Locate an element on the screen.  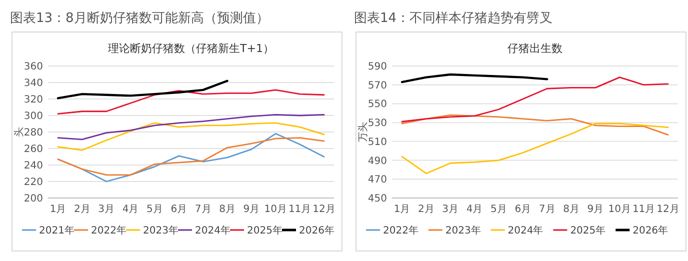
y-tick-label: 320 is located at coordinates (33, 100).